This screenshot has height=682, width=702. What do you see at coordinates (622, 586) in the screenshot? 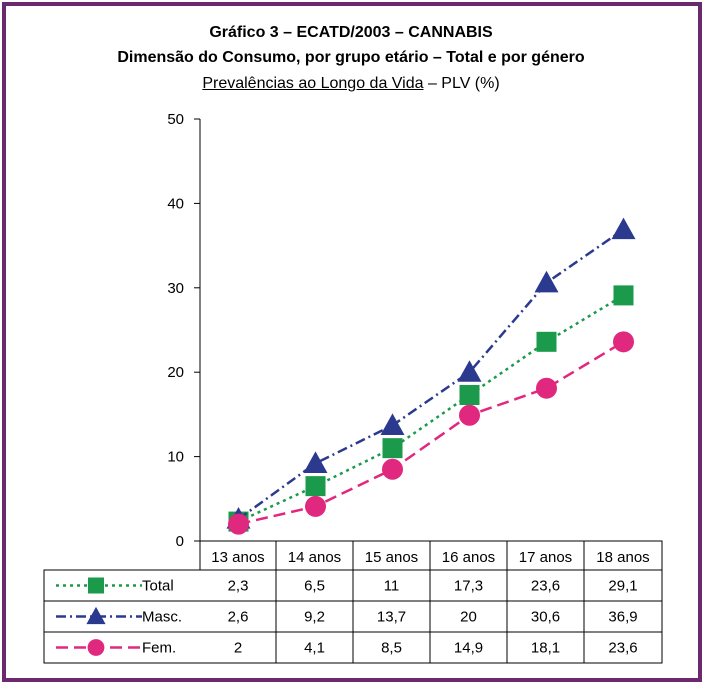
I see `table-cell-total: 29,1` at bounding box center [622, 586].